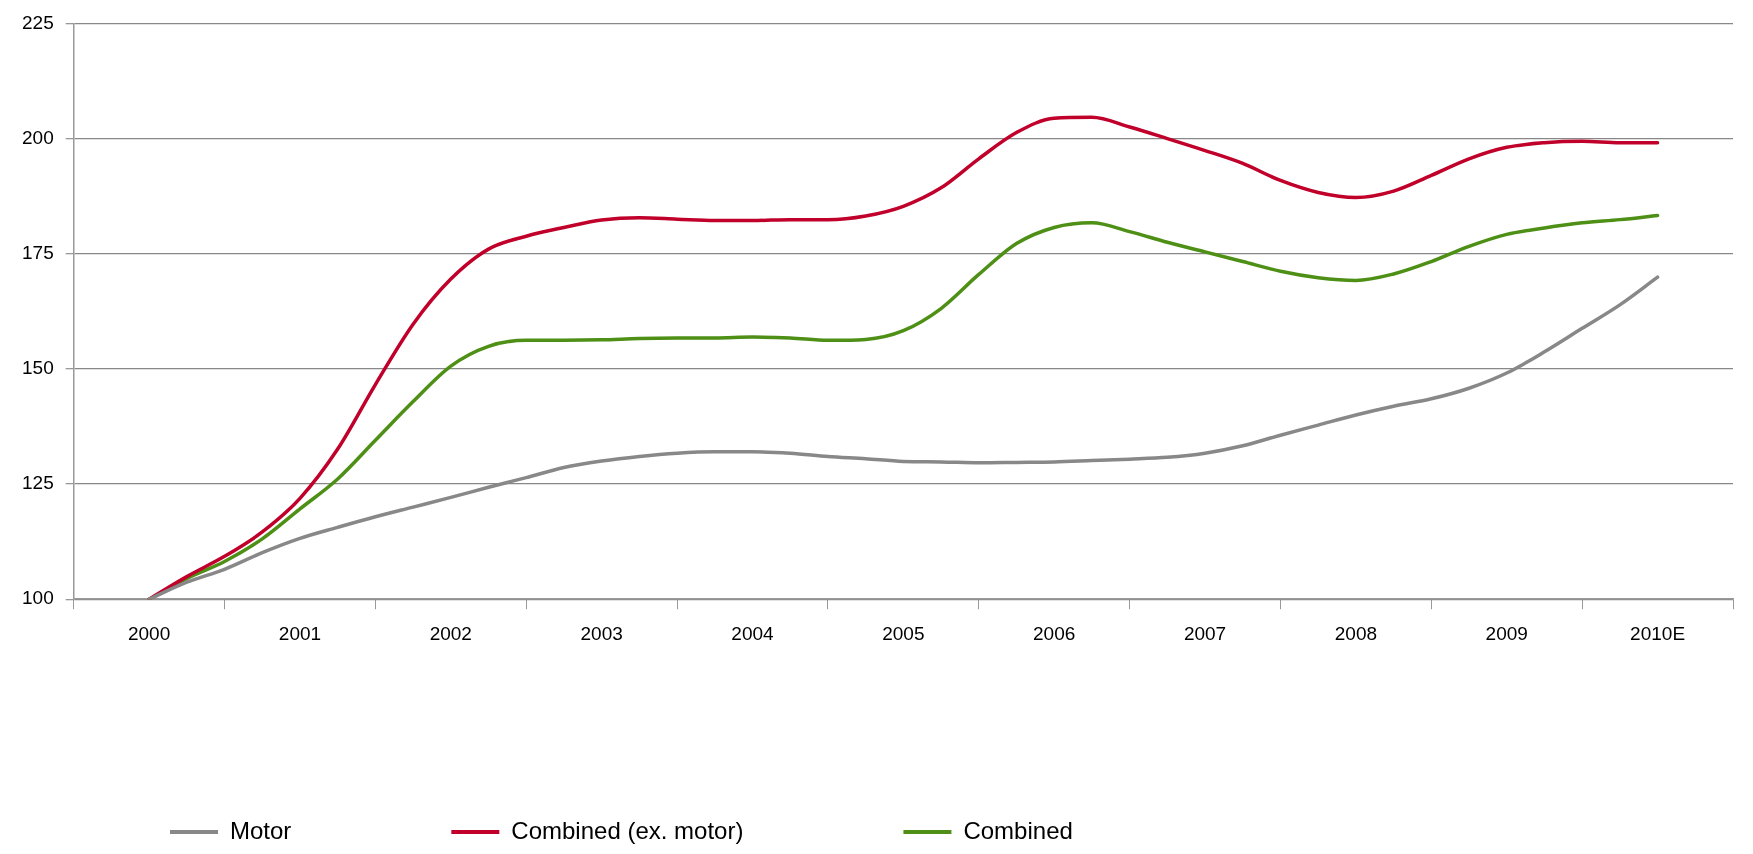 This screenshot has height=854, width=1753. What do you see at coordinates (38, 598) in the screenshot?
I see `y-tick-label: 100` at bounding box center [38, 598].